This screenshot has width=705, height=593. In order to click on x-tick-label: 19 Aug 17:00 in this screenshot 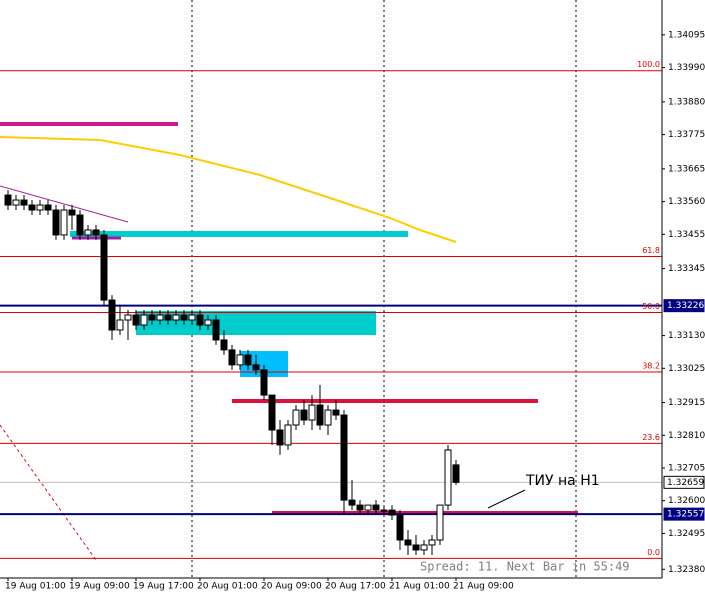, I will do `click(163, 587)`.